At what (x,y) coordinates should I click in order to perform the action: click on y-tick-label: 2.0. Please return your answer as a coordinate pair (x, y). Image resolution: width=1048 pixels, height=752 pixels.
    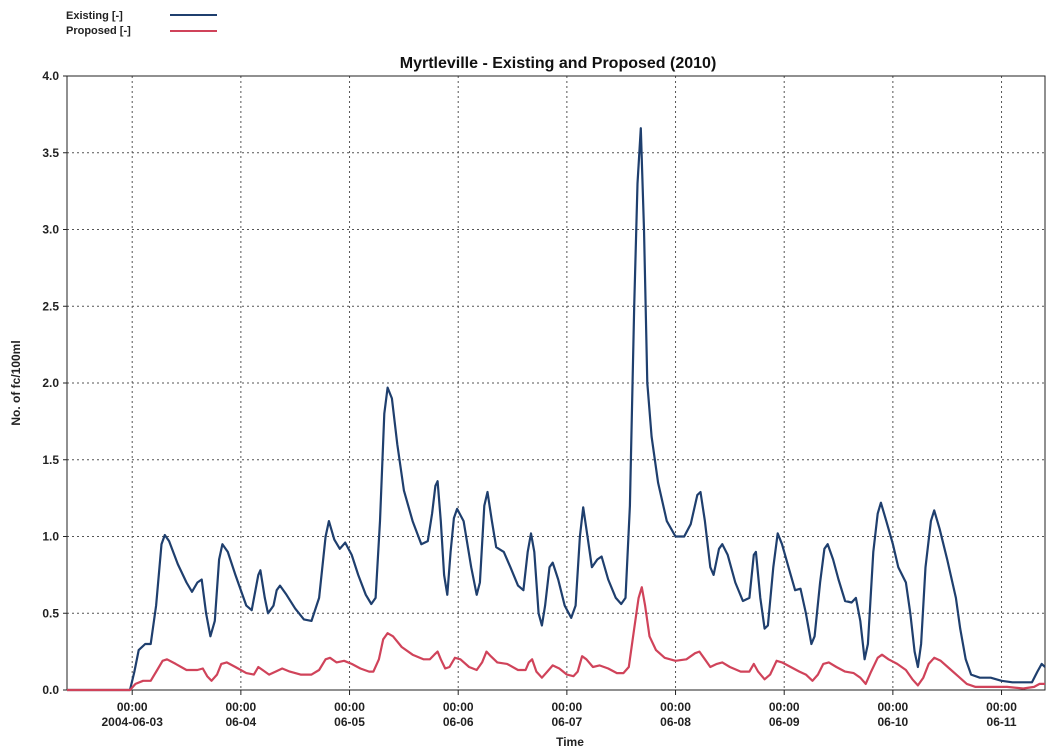
    Looking at the image, I should click on (50, 383).